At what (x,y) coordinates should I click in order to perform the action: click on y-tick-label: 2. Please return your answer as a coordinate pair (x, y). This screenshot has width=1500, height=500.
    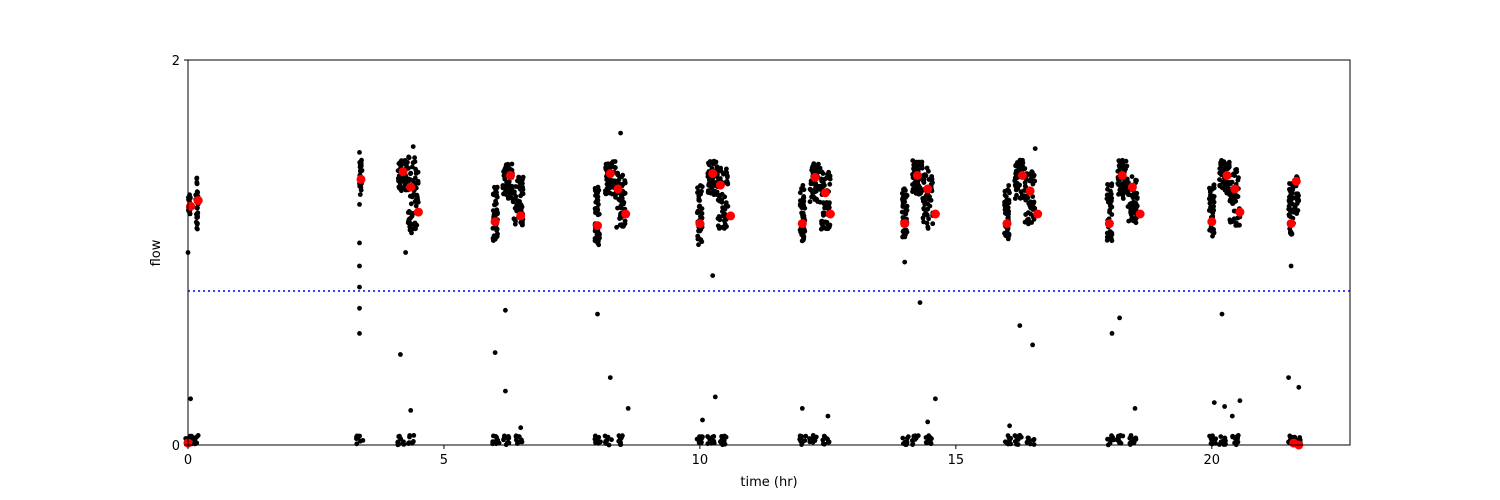
    Looking at the image, I should click on (176, 61).